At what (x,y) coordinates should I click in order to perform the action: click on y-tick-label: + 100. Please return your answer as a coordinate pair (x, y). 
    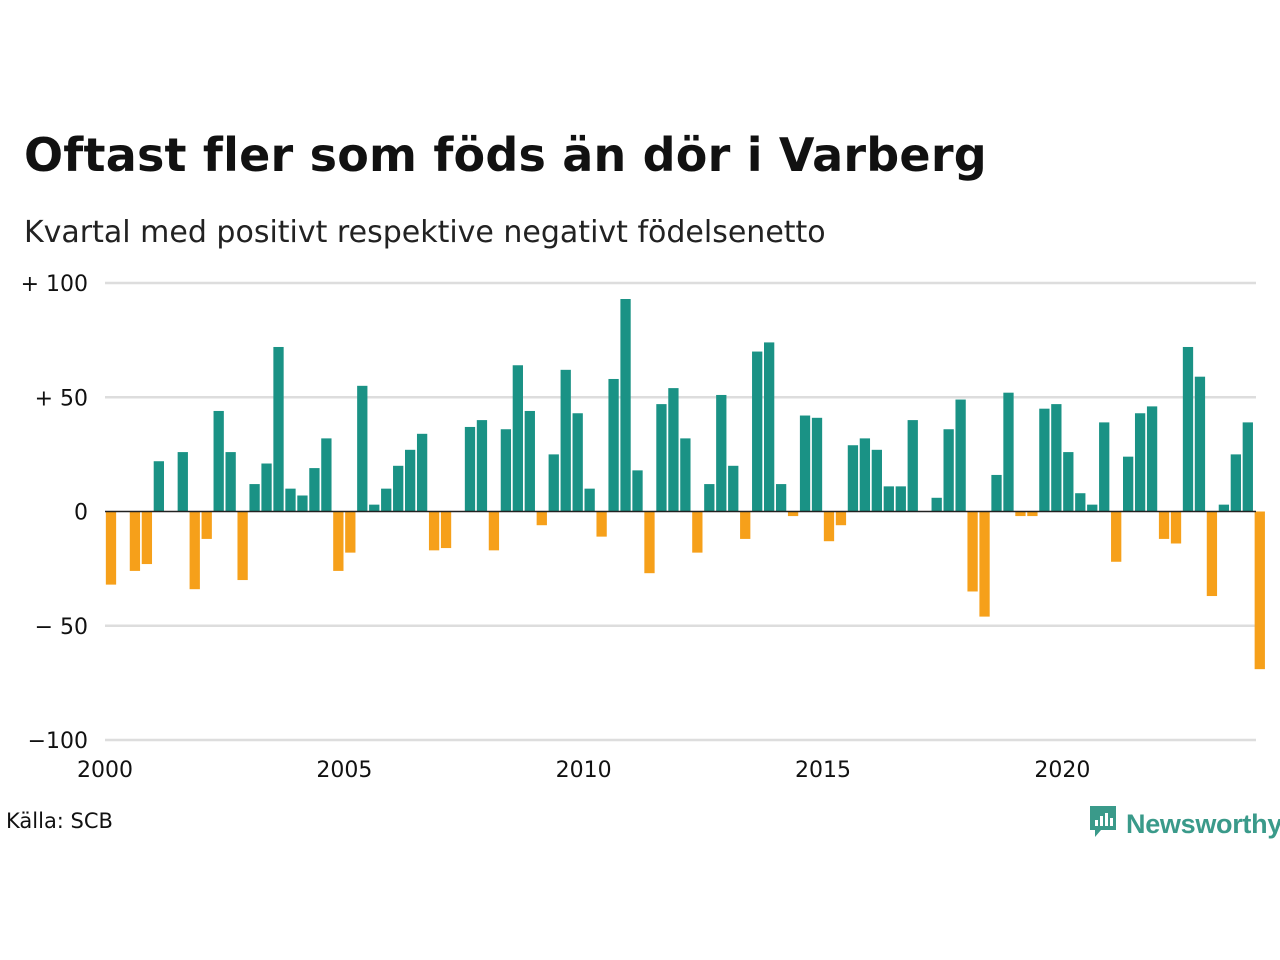
    Looking at the image, I should click on (54, 284).